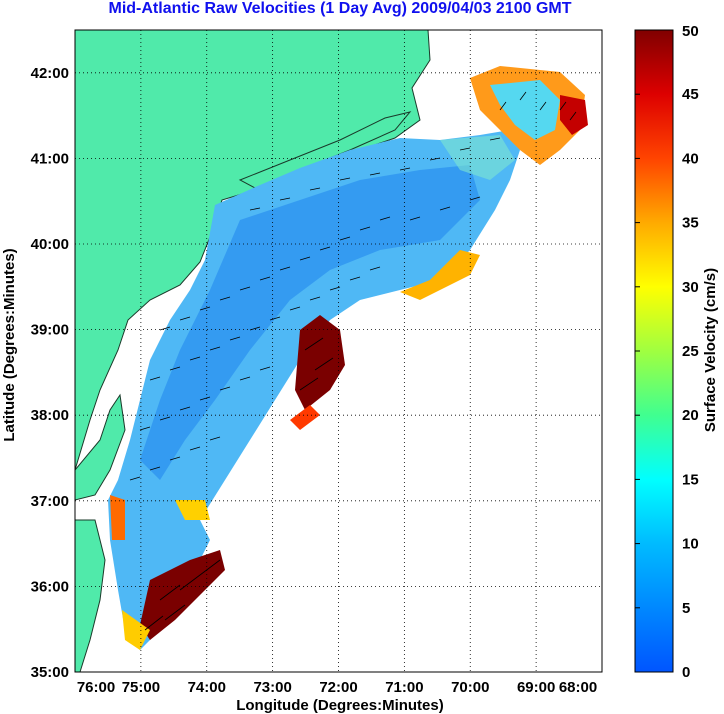 Image resolution: width=724 pixels, height=714 pixels. I want to click on x-tick-label: 72:00, so click(338, 687).